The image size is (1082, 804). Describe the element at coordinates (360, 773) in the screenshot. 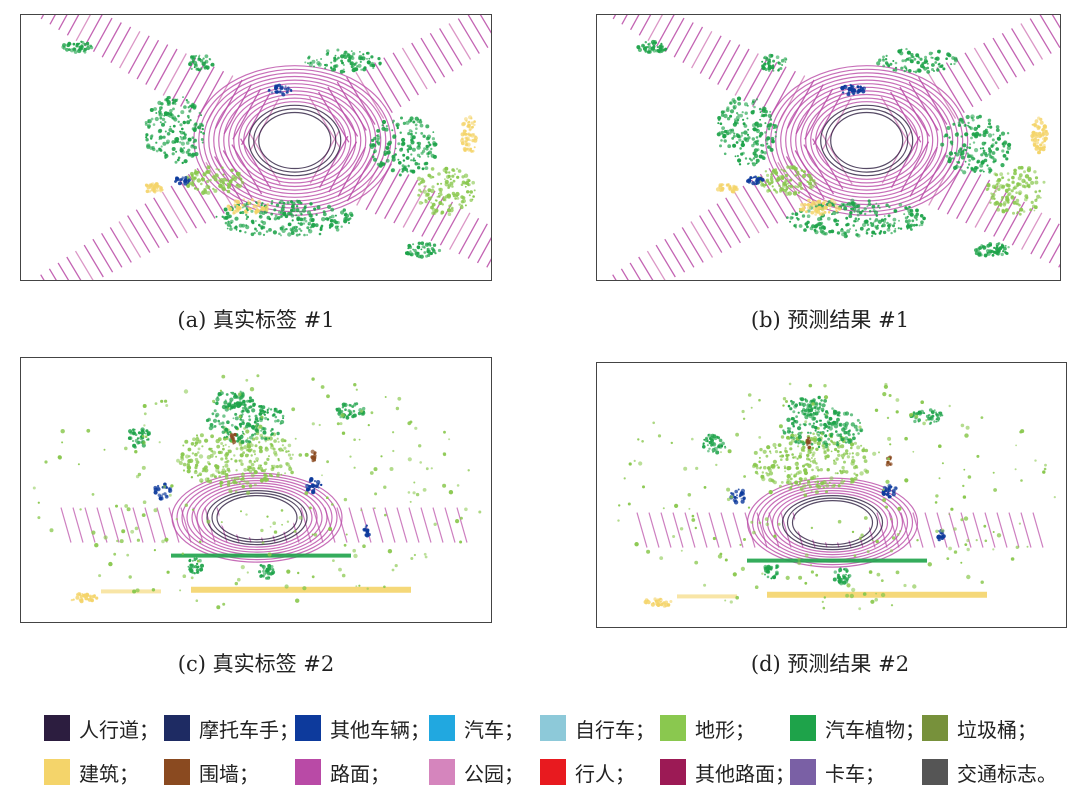

I see `legend-label: 路面；` at that location.